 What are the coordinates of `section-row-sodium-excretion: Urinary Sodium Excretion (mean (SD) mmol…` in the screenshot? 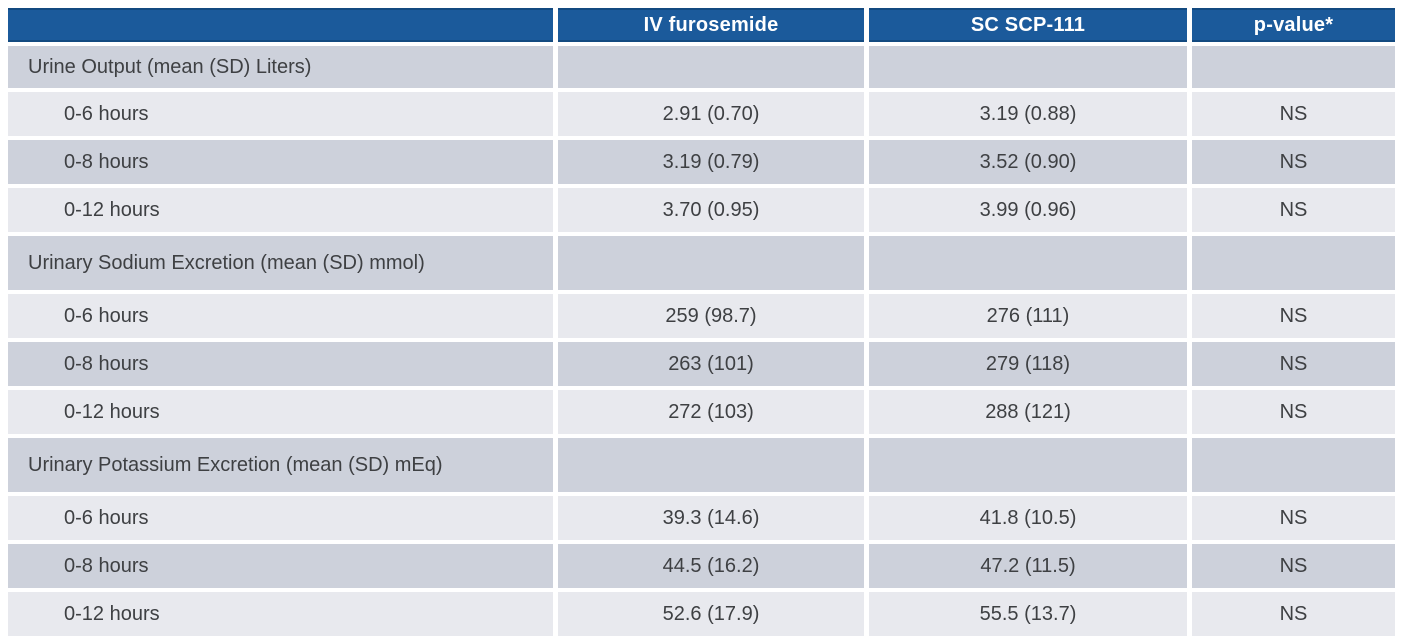 It's located at (701, 263).